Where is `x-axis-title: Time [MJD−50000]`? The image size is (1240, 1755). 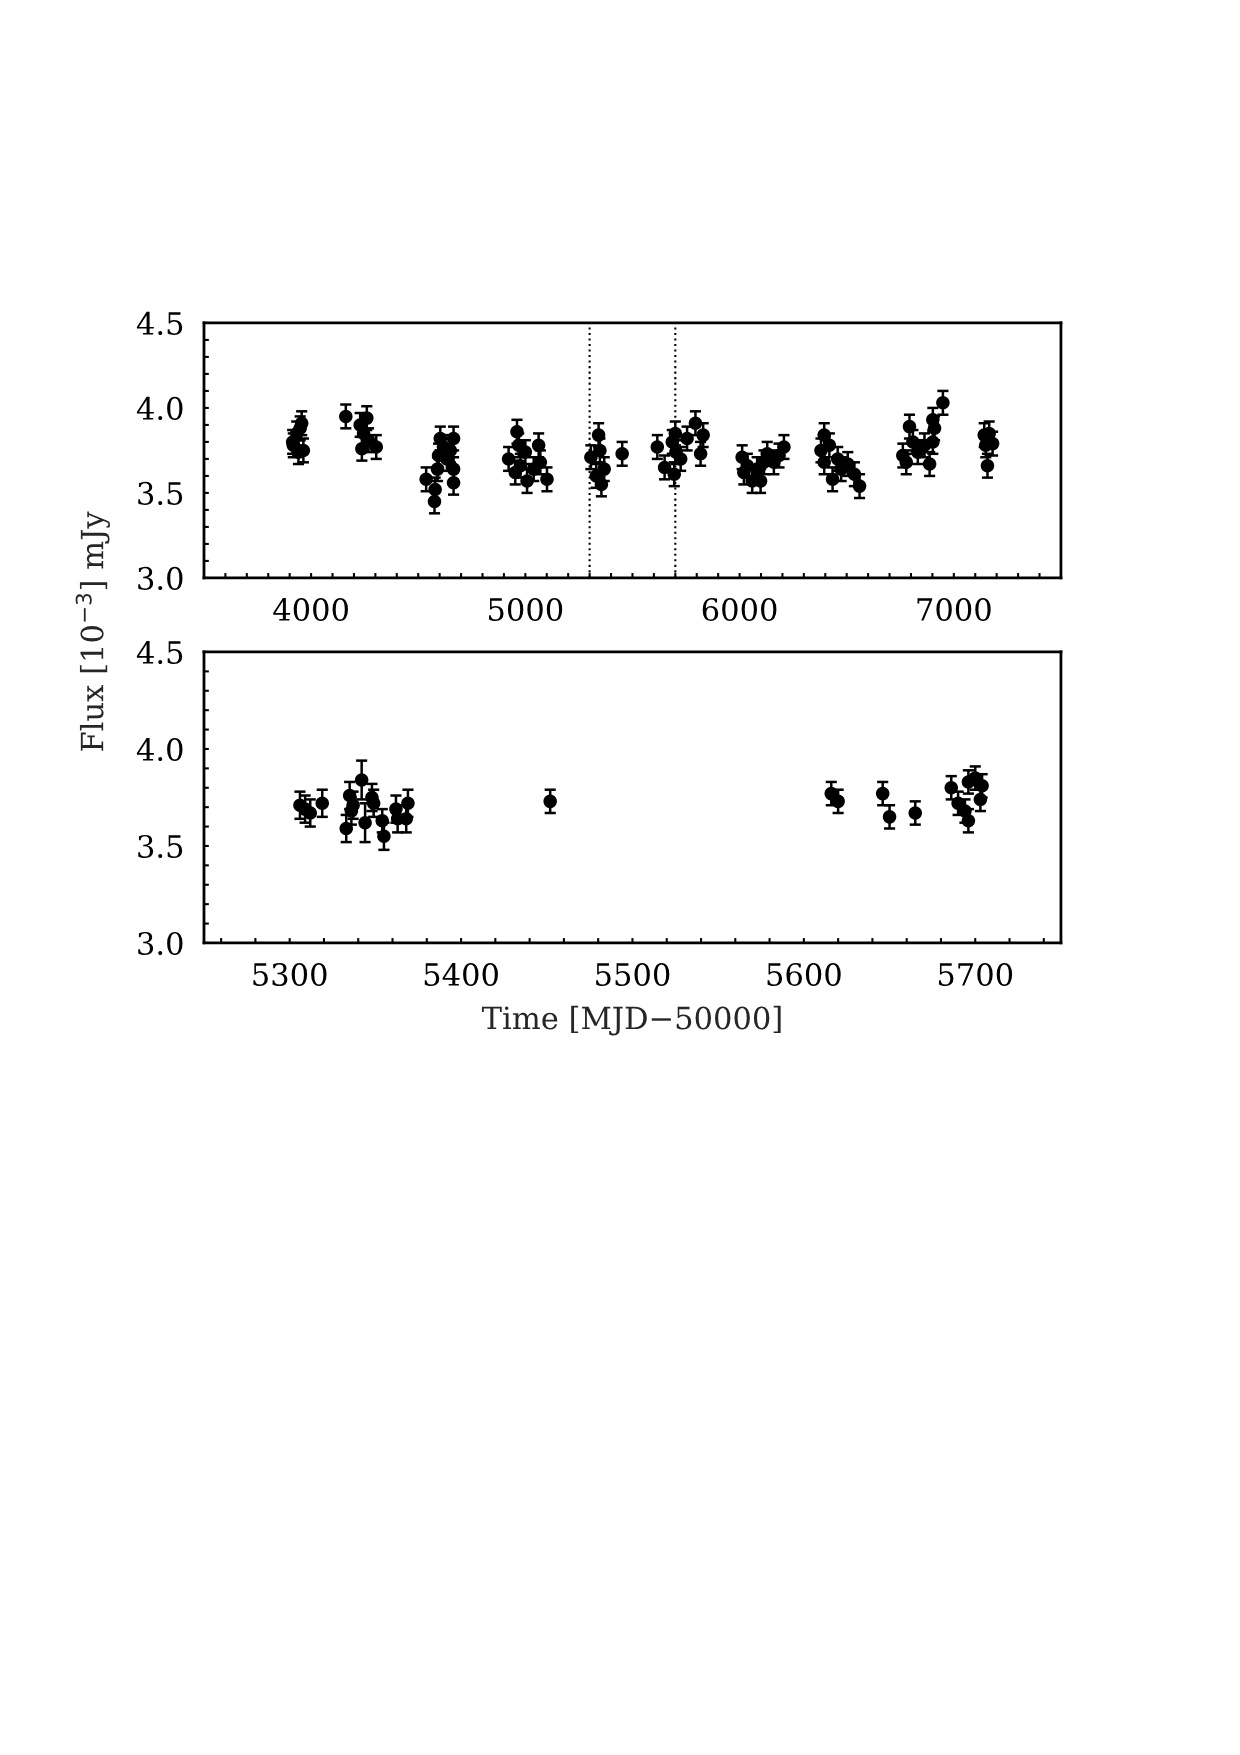 x-axis-title: Time [MJD−50000] is located at coordinates (631, 1020).